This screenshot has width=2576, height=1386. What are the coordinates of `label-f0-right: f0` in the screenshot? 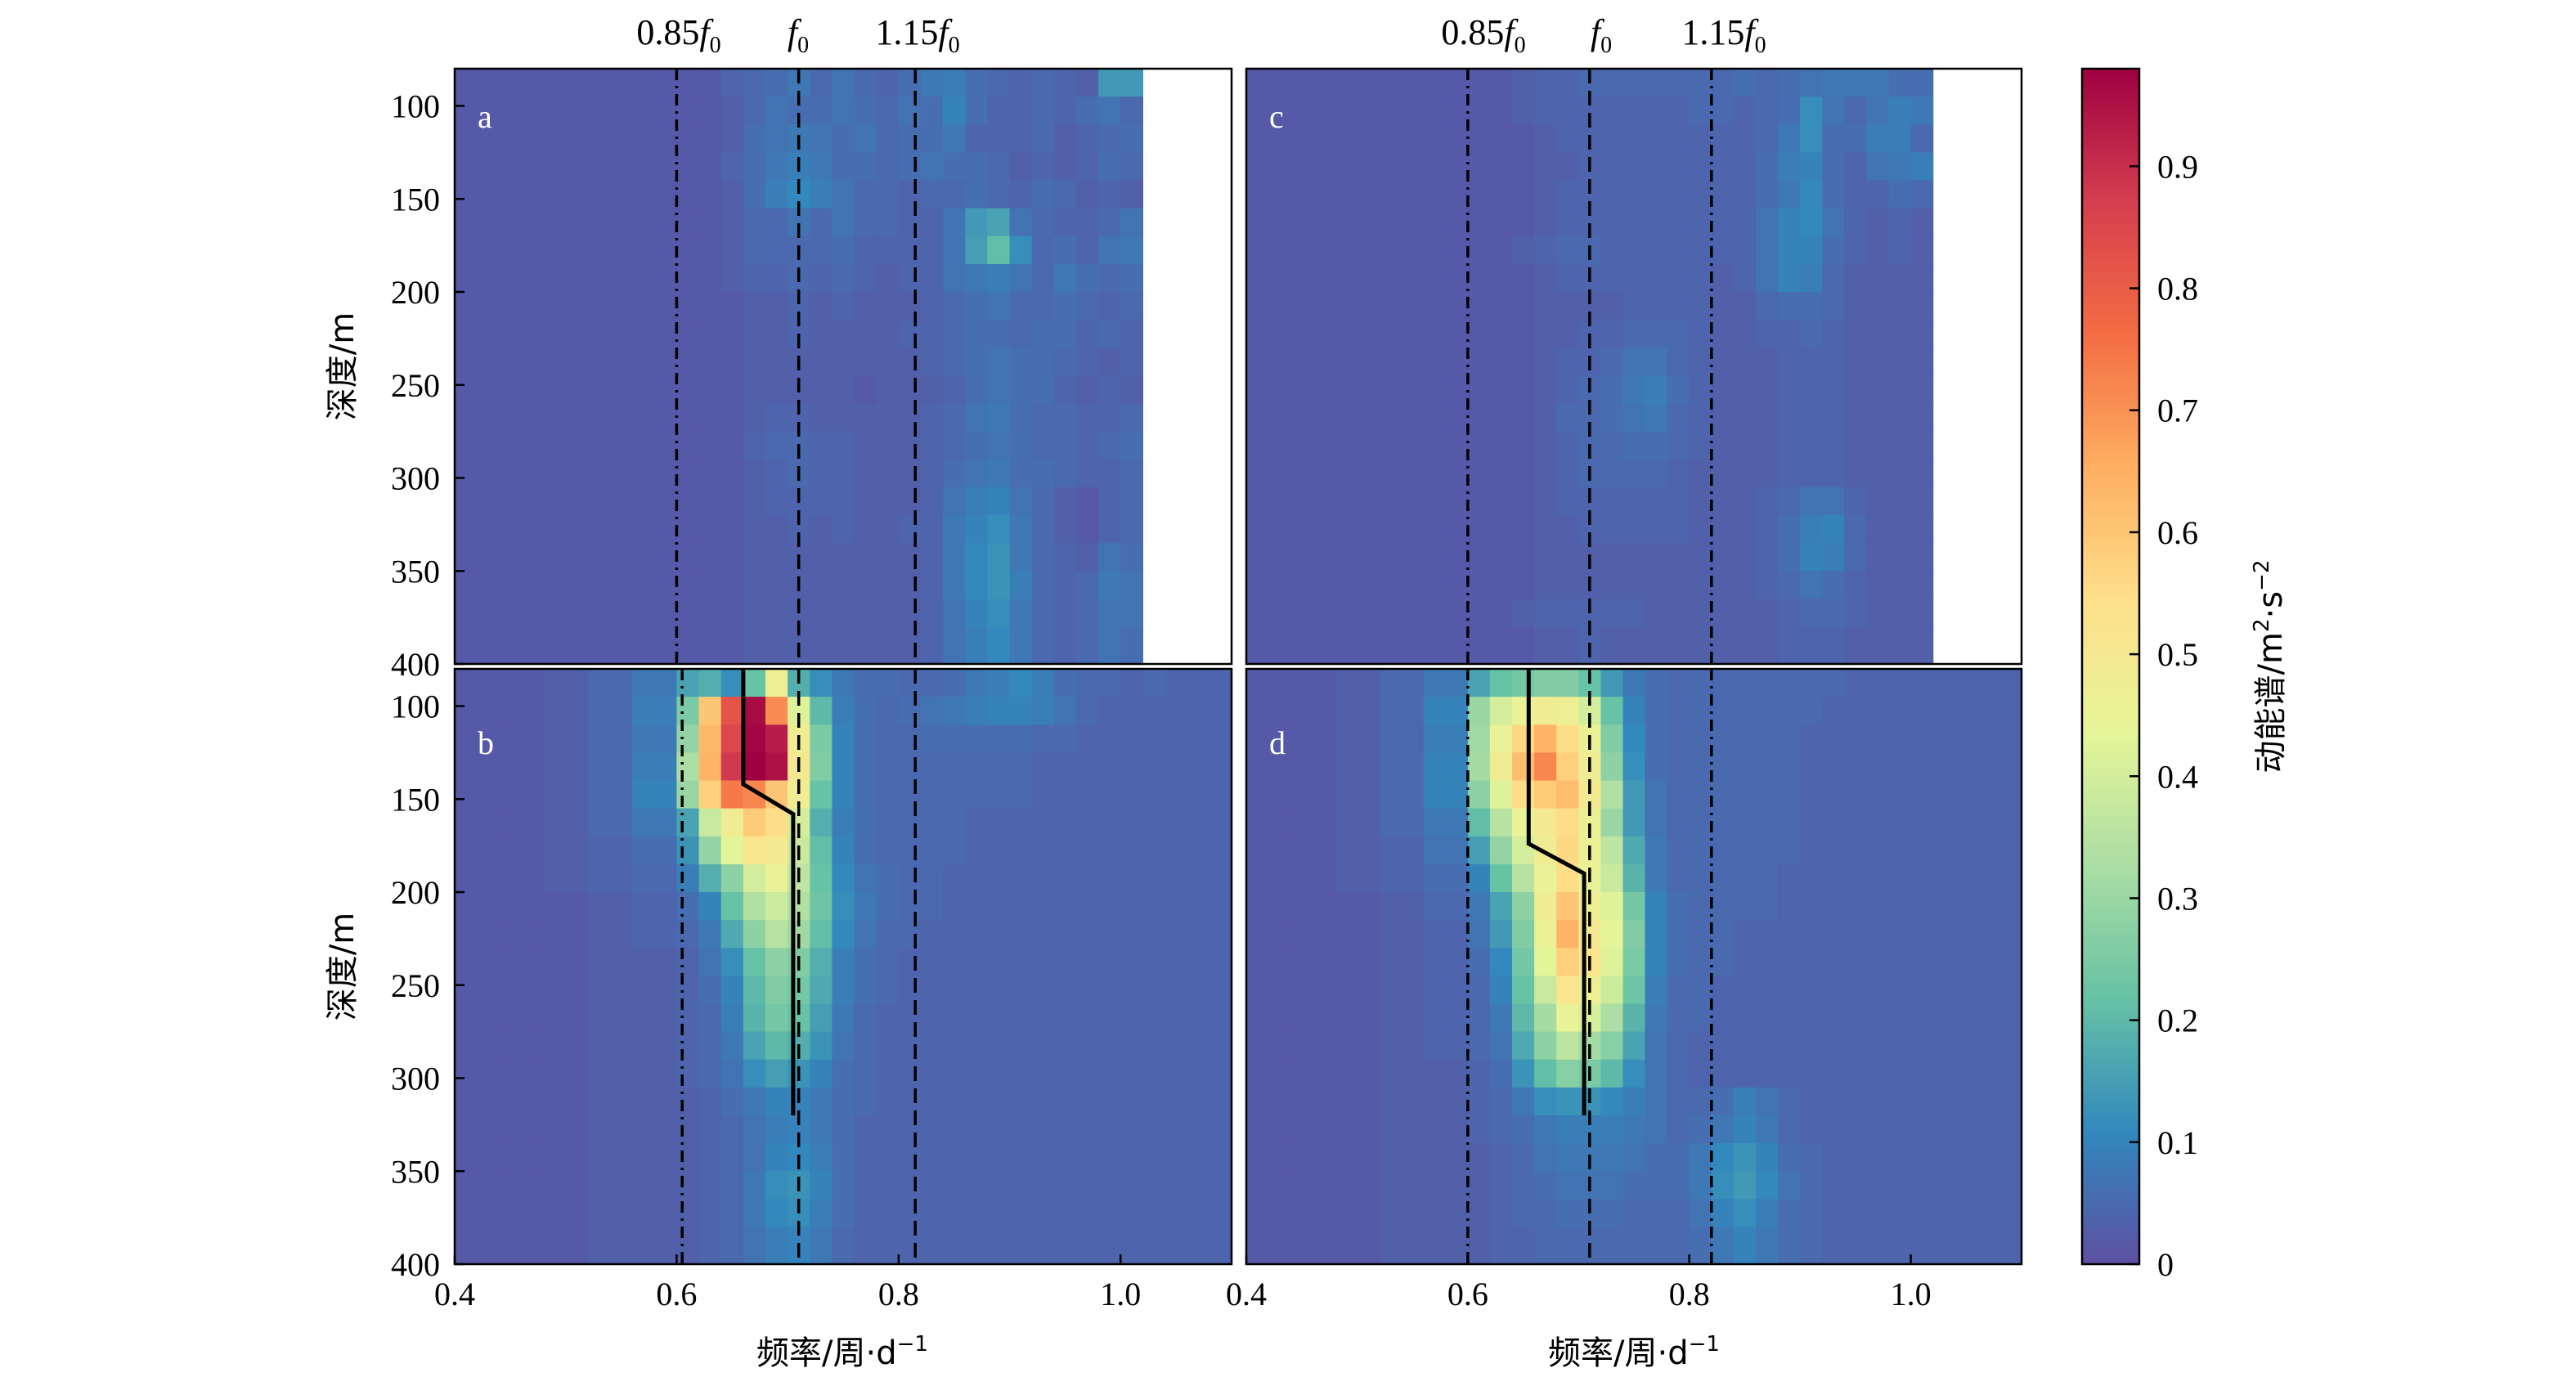 It's located at (1601, 35).